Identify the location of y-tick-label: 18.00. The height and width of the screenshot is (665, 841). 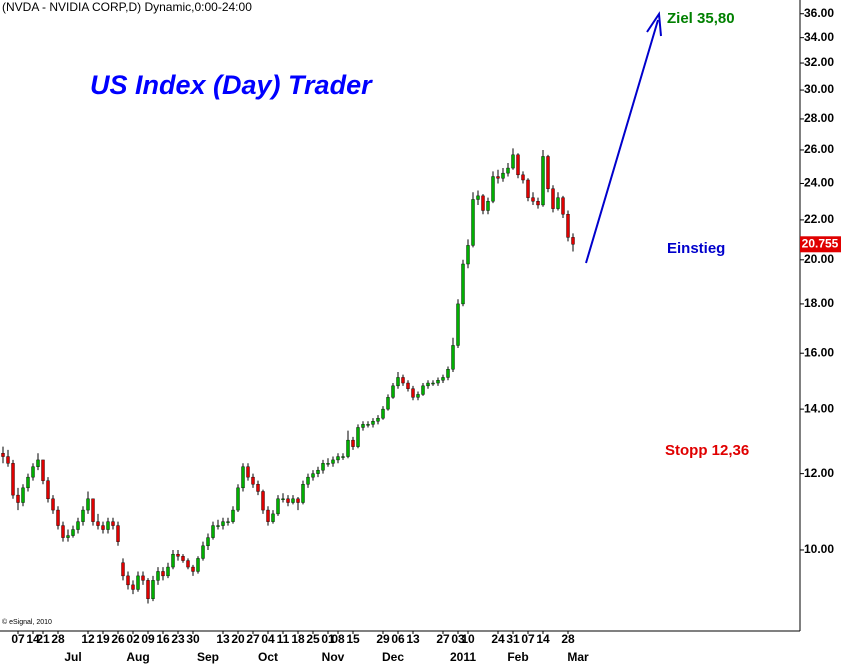
(819, 303).